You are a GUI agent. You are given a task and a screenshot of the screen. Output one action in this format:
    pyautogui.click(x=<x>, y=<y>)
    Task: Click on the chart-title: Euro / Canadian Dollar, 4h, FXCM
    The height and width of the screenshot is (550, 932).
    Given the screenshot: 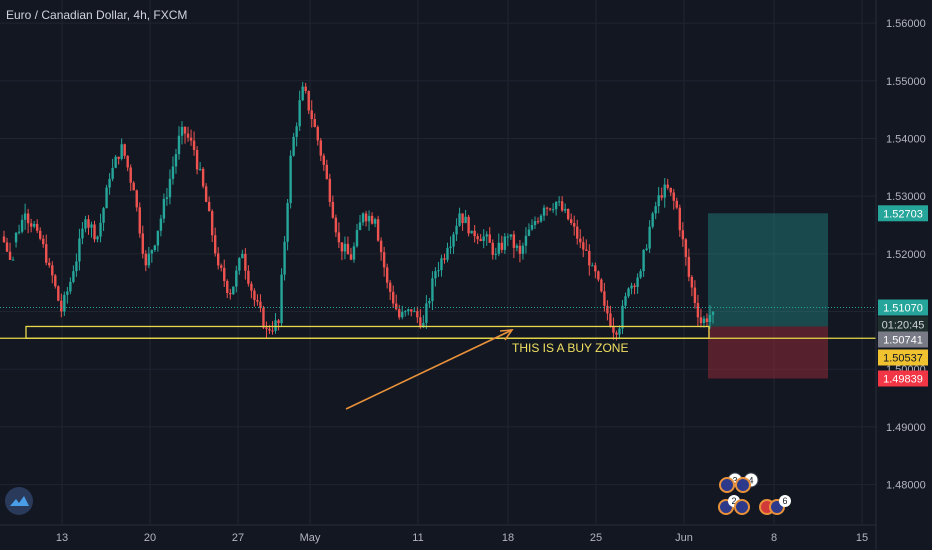 What is the action you would take?
    pyautogui.click(x=96, y=15)
    